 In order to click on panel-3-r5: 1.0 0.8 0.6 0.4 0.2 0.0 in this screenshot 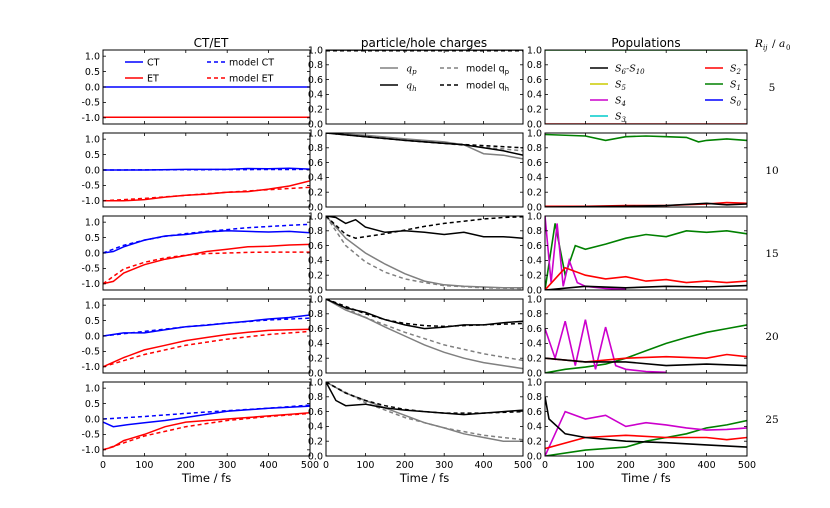, I will do `click(637, 87)`.